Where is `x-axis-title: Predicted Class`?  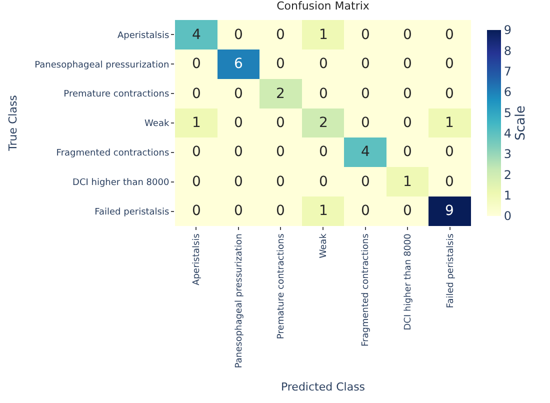
x-axis-title: Predicted Class is located at coordinates (323, 387).